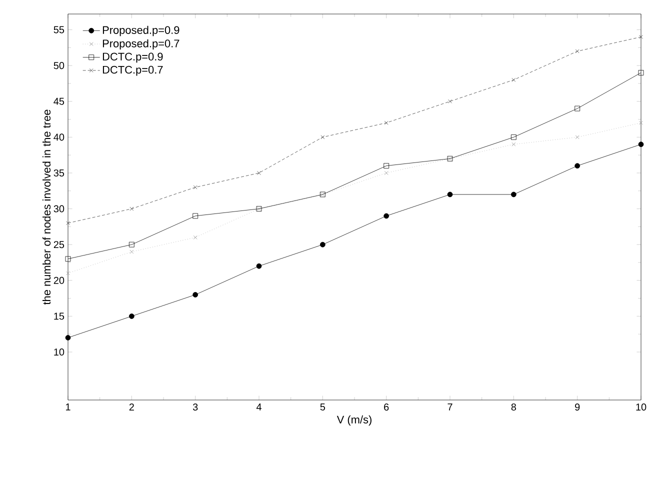 The width and height of the screenshot is (649, 494). Describe the element at coordinates (141, 31) in the screenshot. I see `legend-label: Proposed.p=0.9` at that location.